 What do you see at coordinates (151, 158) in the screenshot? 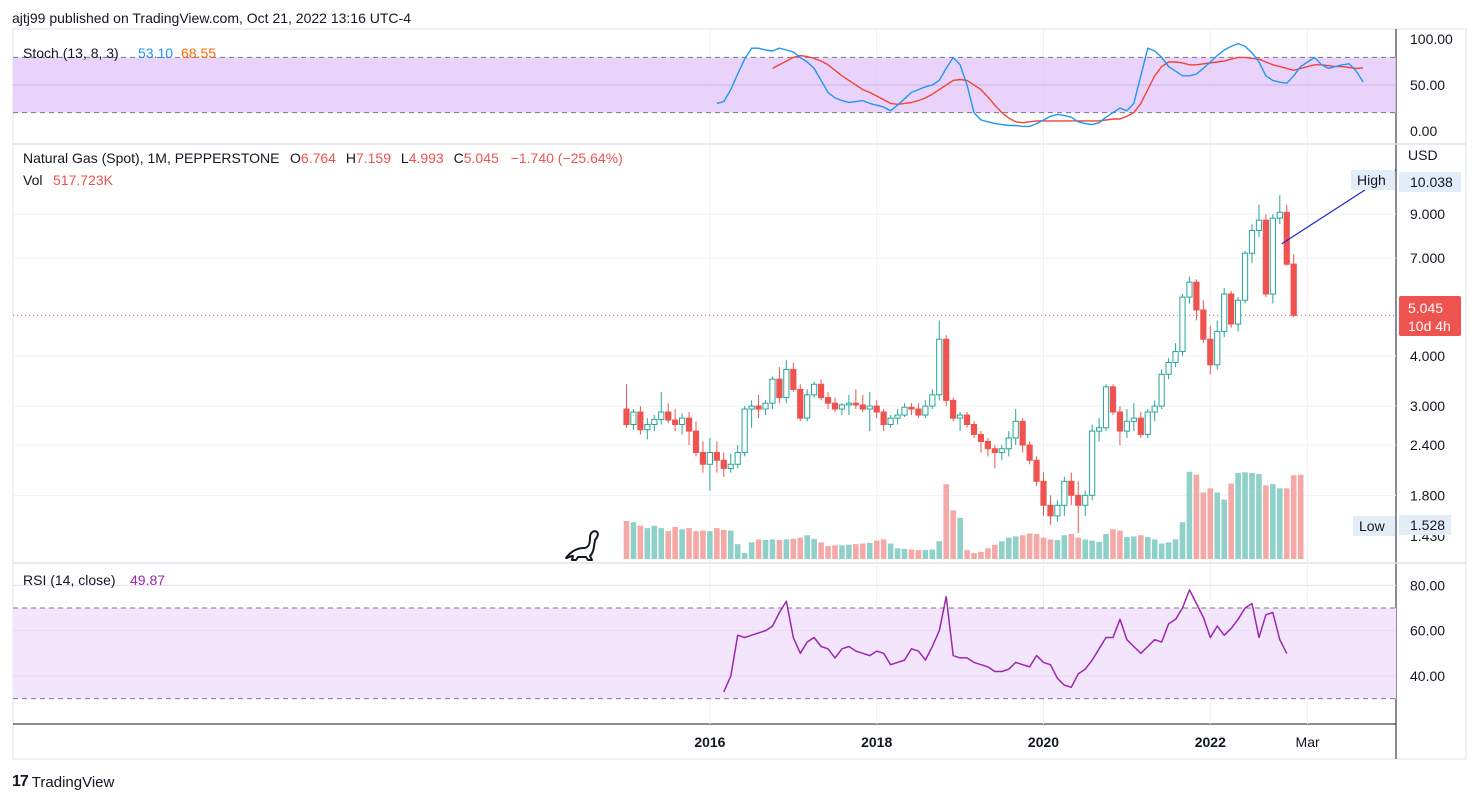
I see `symbol-title: Natural Gas (Spot), 1M, PEPPERSTONE` at bounding box center [151, 158].